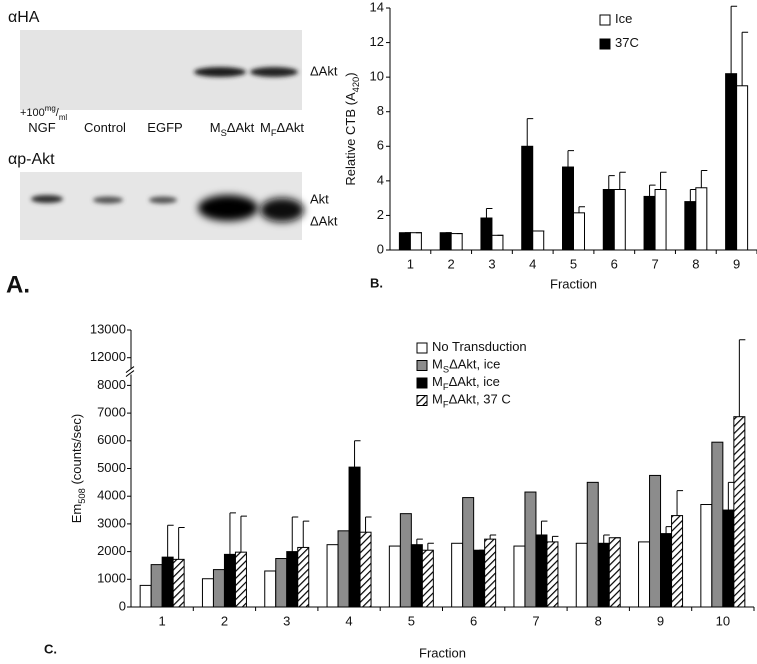 Image resolution: width=757 pixels, height=664 pixels. I want to click on antibody-label: αHA, so click(24, 17).